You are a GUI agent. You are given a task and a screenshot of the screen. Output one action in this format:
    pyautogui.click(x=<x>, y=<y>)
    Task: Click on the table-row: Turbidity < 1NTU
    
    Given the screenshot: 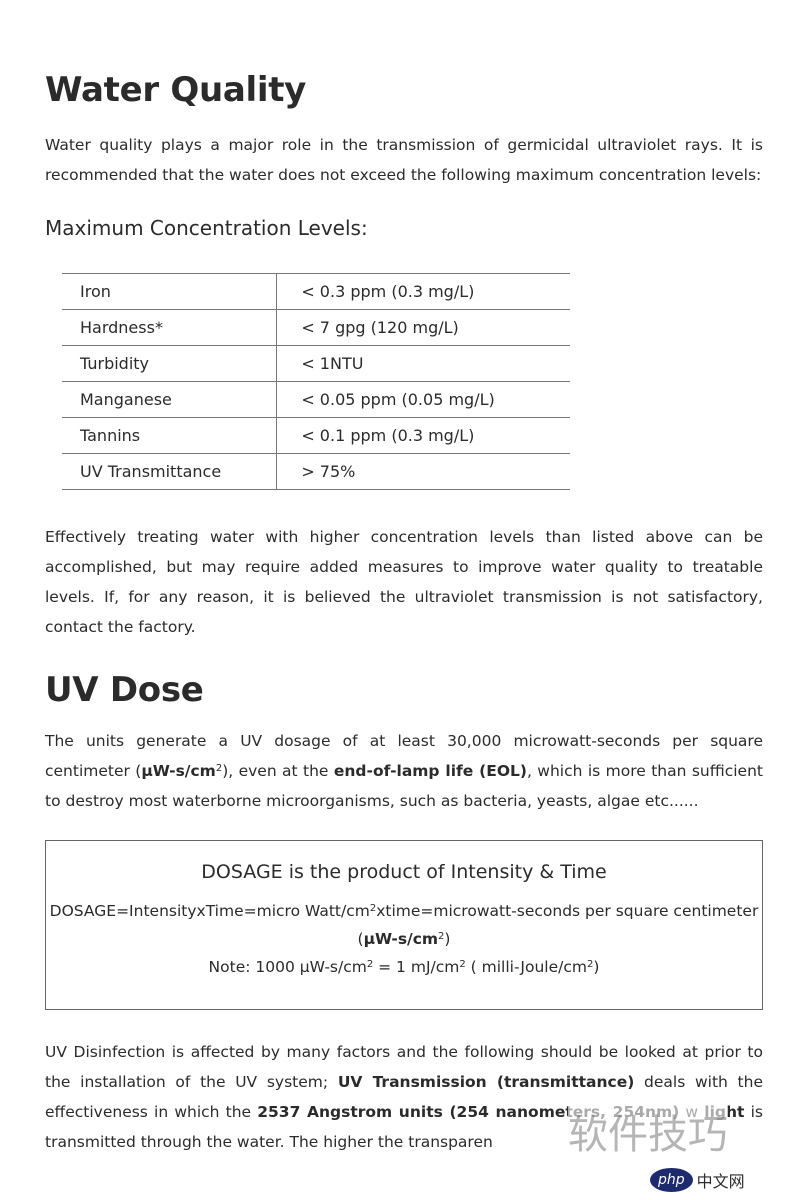 What is the action you would take?
    pyautogui.click(x=316, y=363)
    